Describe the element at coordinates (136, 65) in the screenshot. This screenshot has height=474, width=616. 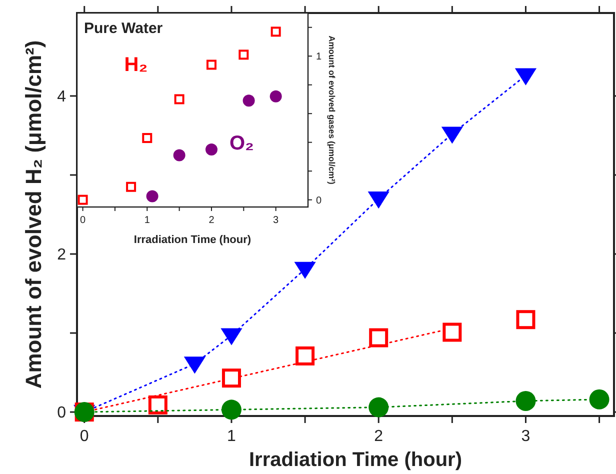
I see `series-label: H₂` at that location.